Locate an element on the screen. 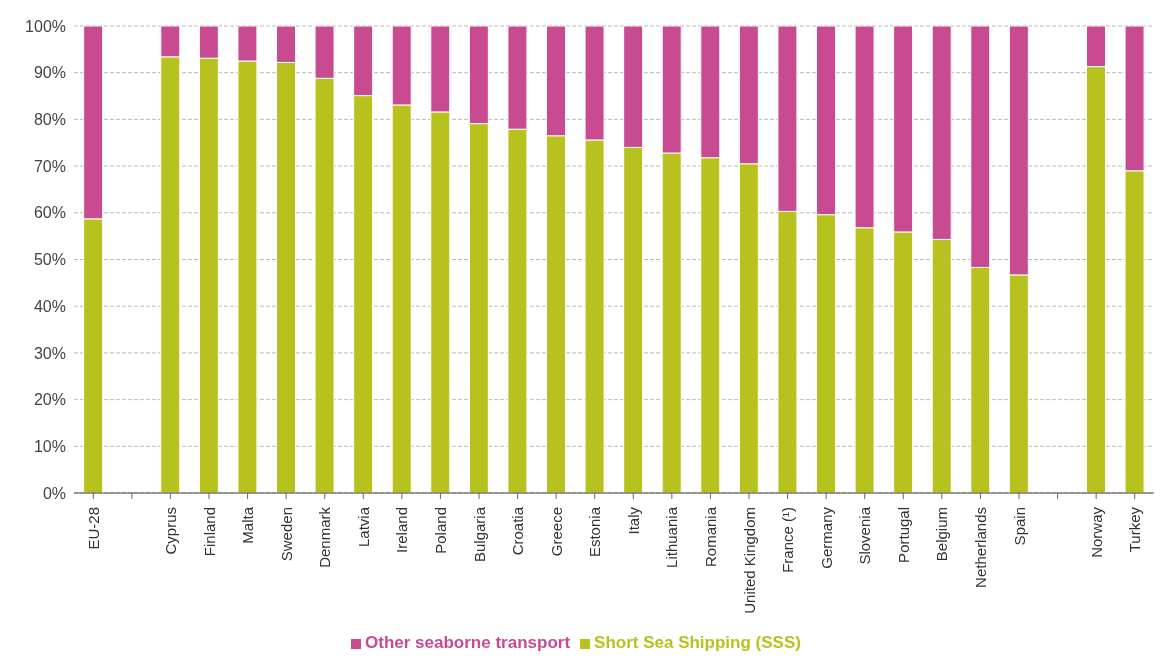 The height and width of the screenshot is (659, 1165). x-tick-label: Romania is located at coordinates (710, 537).